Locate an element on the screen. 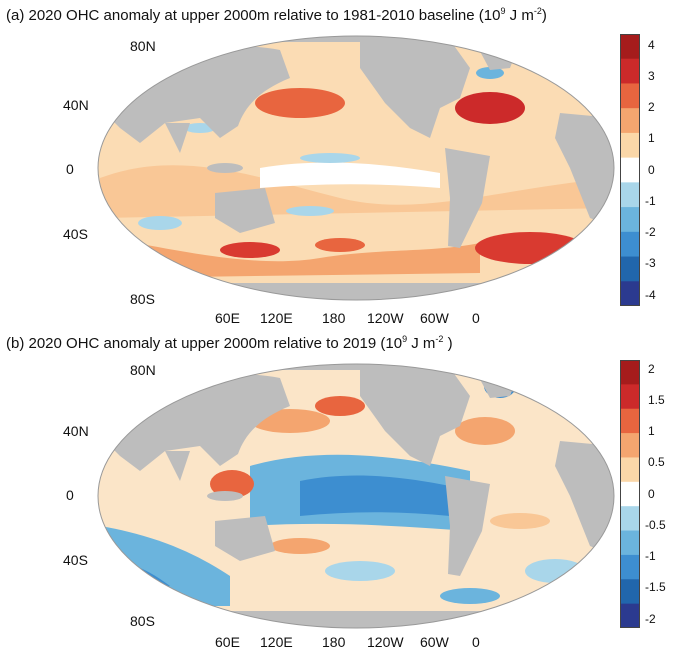 Image resolution: width=700 pixels, height=656 pixels. panel-a-lon-0: 0 is located at coordinates (476, 318).